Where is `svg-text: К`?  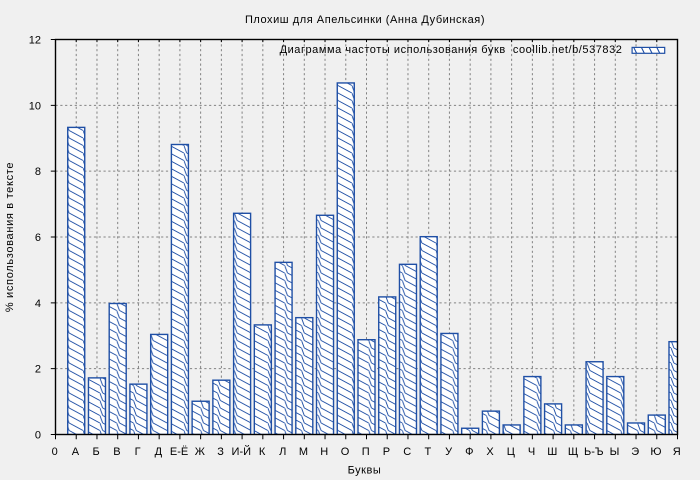
svg-text: К is located at coordinates (262, 452).